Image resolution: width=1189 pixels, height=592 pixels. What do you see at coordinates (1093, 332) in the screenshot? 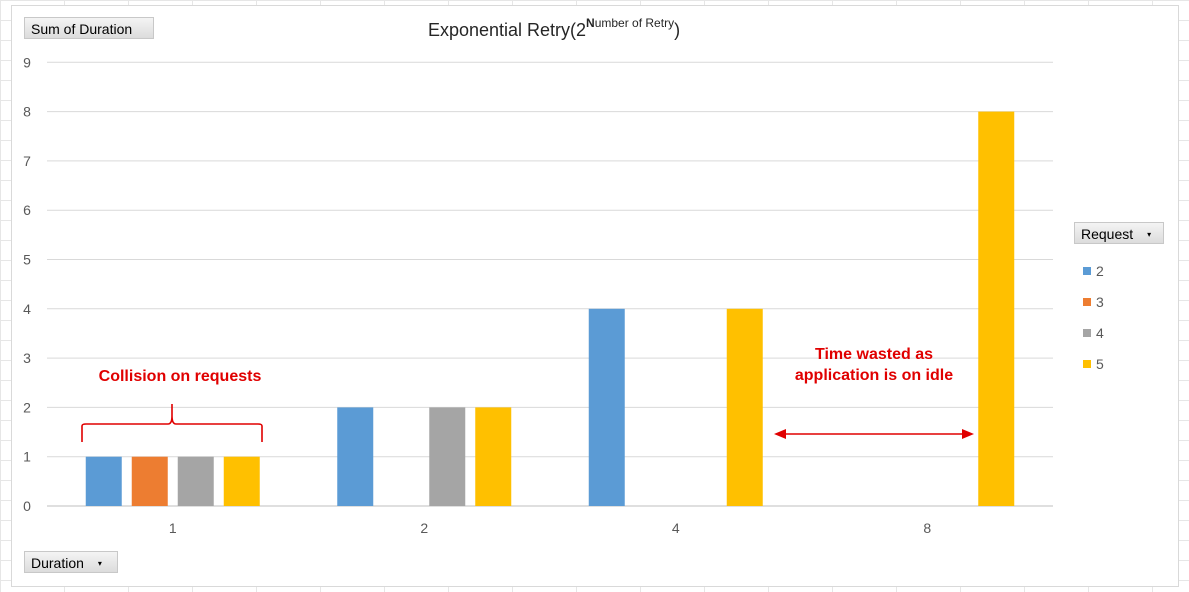
I see `legend-item: 4` at bounding box center [1093, 332].